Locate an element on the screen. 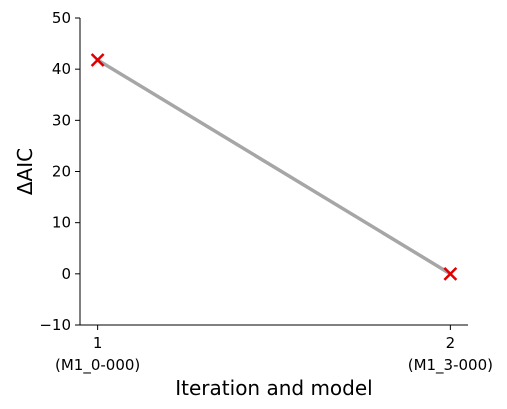 This screenshot has width=507, height=409. y-axis-label: ΔAIC is located at coordinates (25, 171).